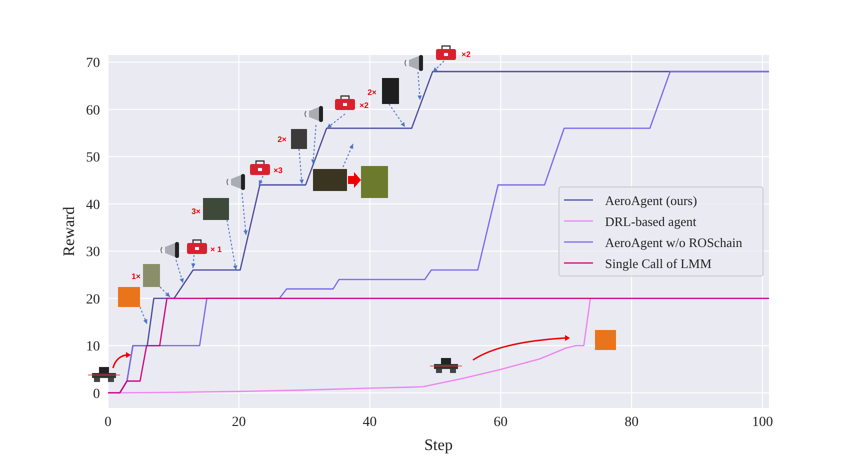 The width and height of the screenshot is (856, 460). I want to click on legend-label: AeroAgent (ours), so click(651, 200).